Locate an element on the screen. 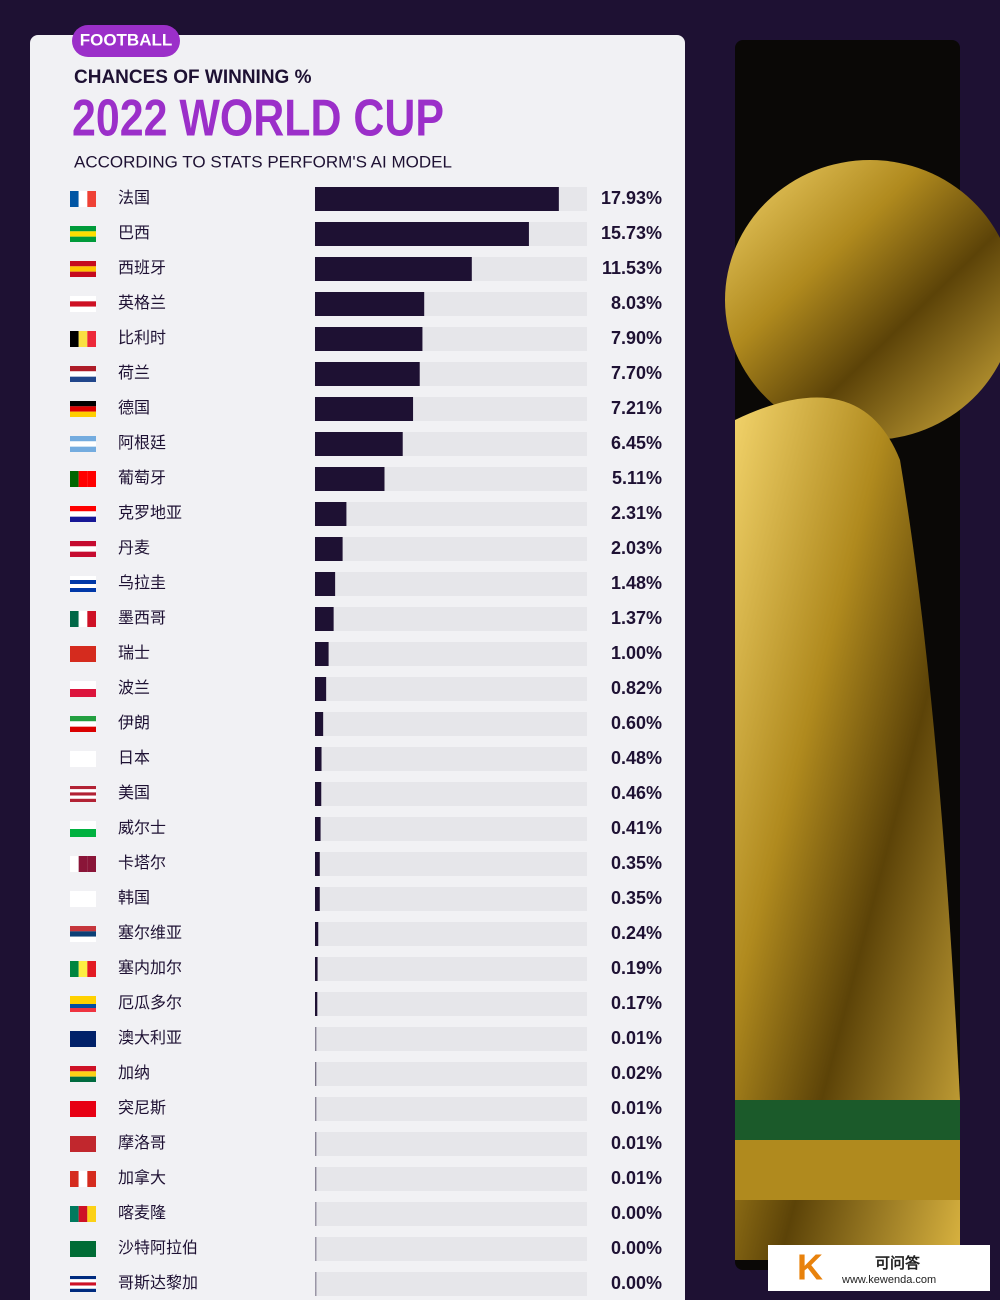 The height and width of the screenshot is (1300, 1000). category-label: 塞内加尔 is located at coordinates (150, 968).